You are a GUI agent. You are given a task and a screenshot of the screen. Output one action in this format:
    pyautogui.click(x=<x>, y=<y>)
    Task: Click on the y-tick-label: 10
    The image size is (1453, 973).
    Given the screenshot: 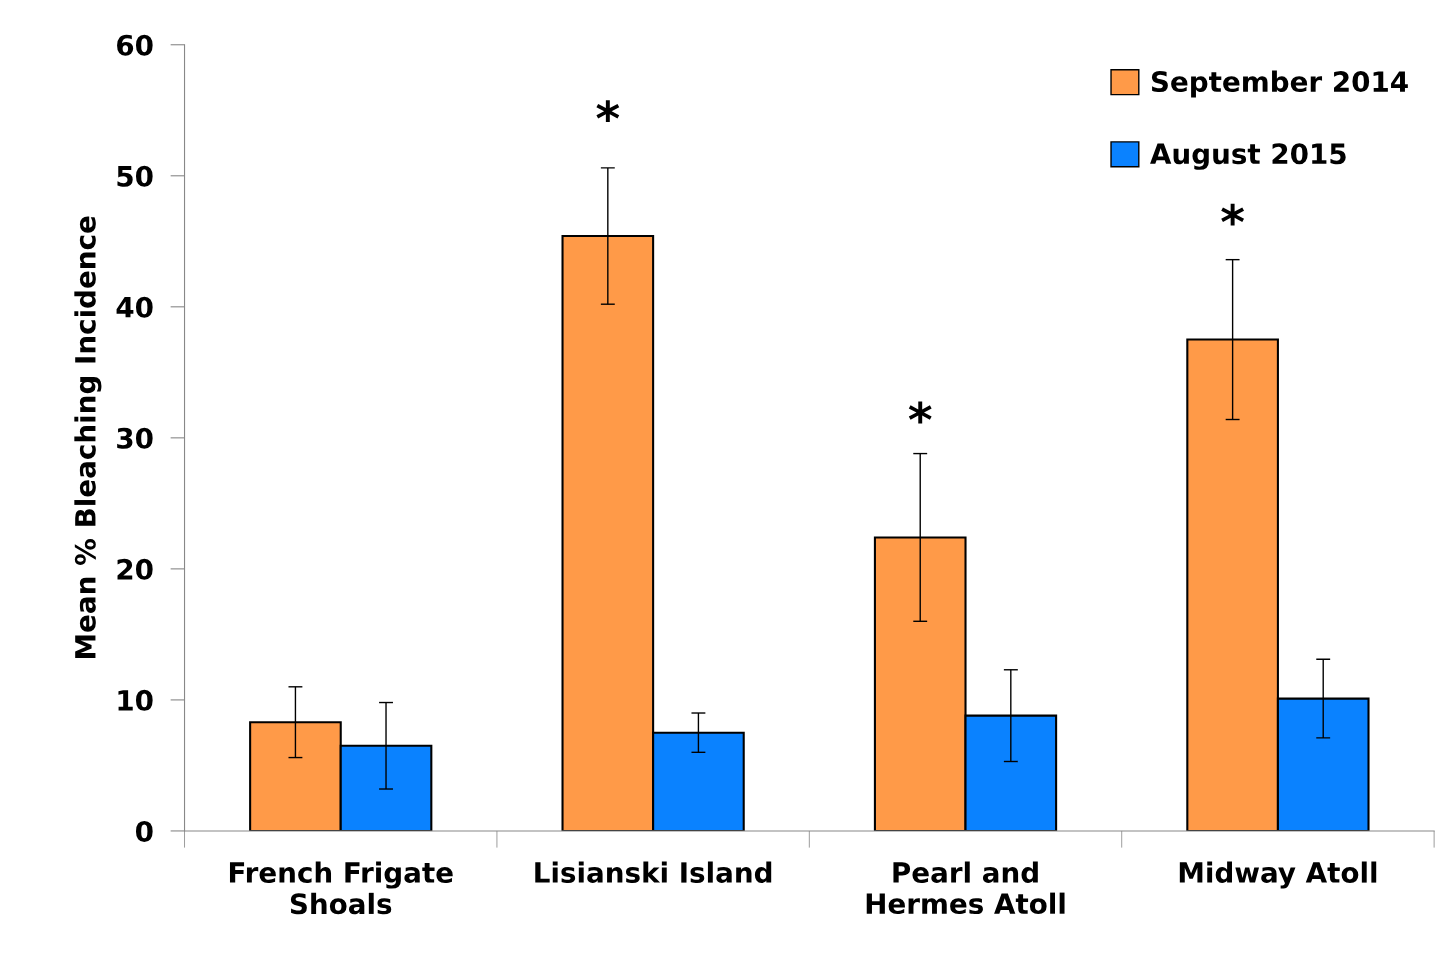 What is the action you would take?
    pyautogui.click(x=135, y=700)
    